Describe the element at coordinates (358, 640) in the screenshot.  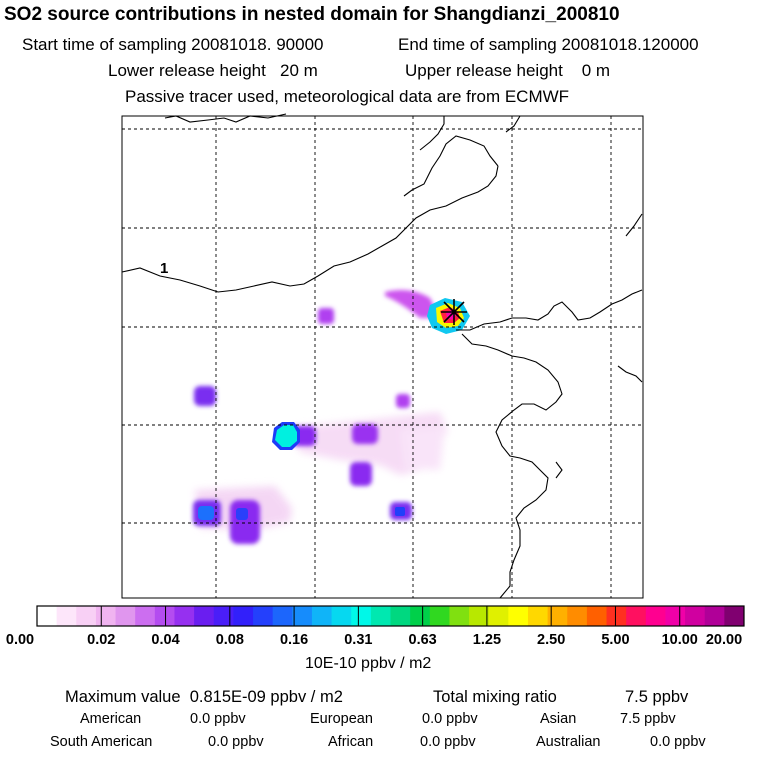
I see `colorbar-tick-label: 0.31` at that location.